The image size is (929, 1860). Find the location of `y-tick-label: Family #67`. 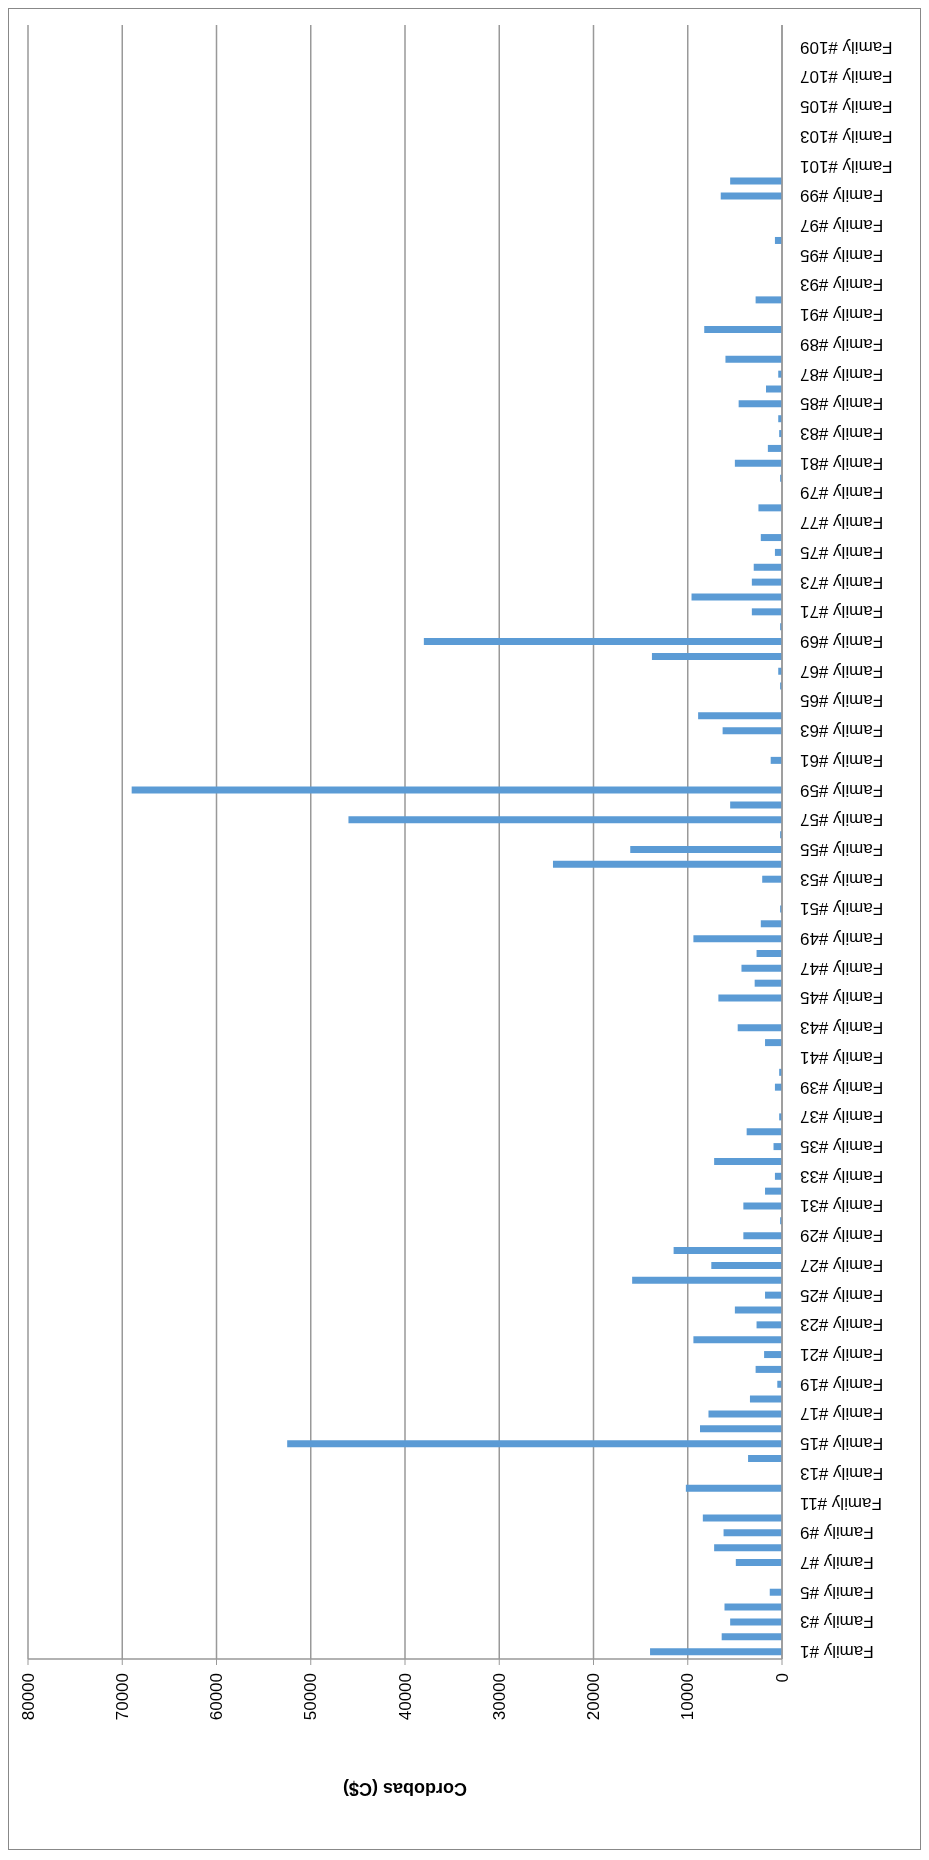

y-tick-label: Family #67 is located at coordinates (842, 671).